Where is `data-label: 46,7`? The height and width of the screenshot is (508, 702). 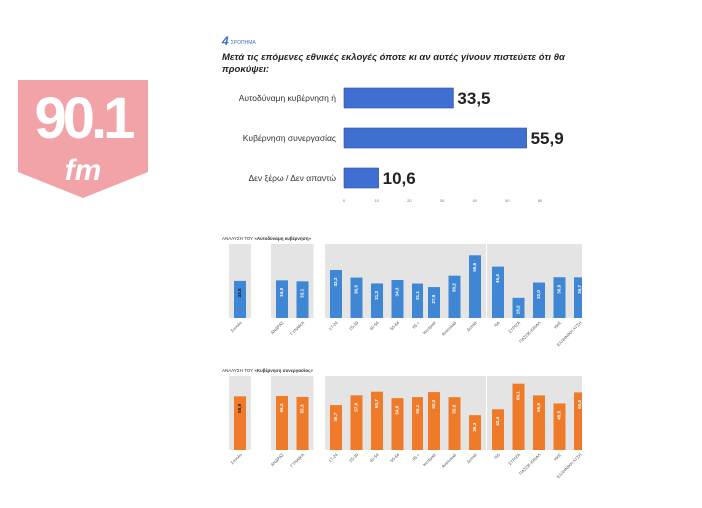
data-label: 46,7 is located at coordinates (335, 416).